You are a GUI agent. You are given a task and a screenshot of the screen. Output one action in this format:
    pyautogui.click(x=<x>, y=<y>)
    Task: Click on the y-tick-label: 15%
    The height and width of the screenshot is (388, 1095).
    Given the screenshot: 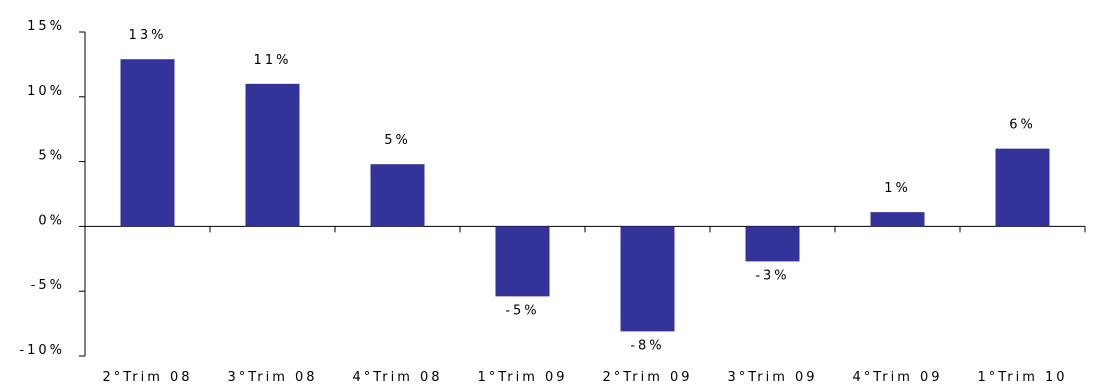 What is the action you would take?
    pyautogui.click(x=46, y=26)
    